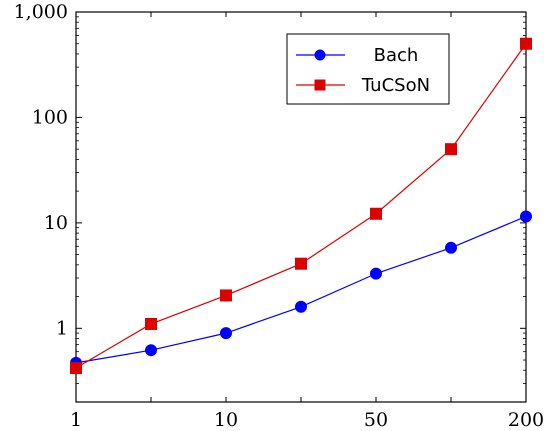 The width and height of the screenshot is (544, 431). I want to click on legend-box, so click(368, 69).